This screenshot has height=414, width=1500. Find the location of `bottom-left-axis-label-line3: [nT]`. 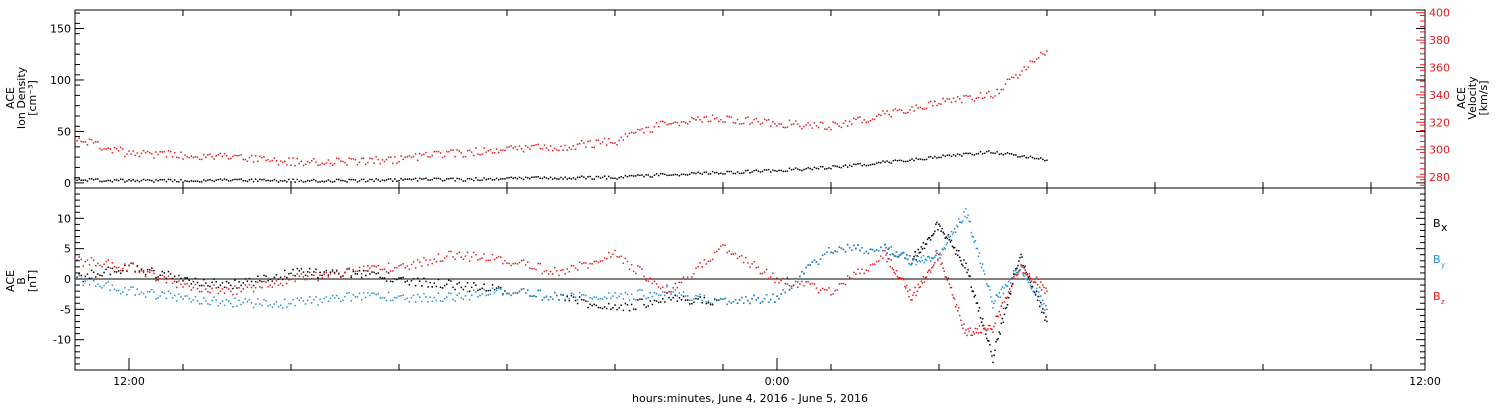

bottom-left-axis-label-line3: [nT] is located at coordinates (32, 281).